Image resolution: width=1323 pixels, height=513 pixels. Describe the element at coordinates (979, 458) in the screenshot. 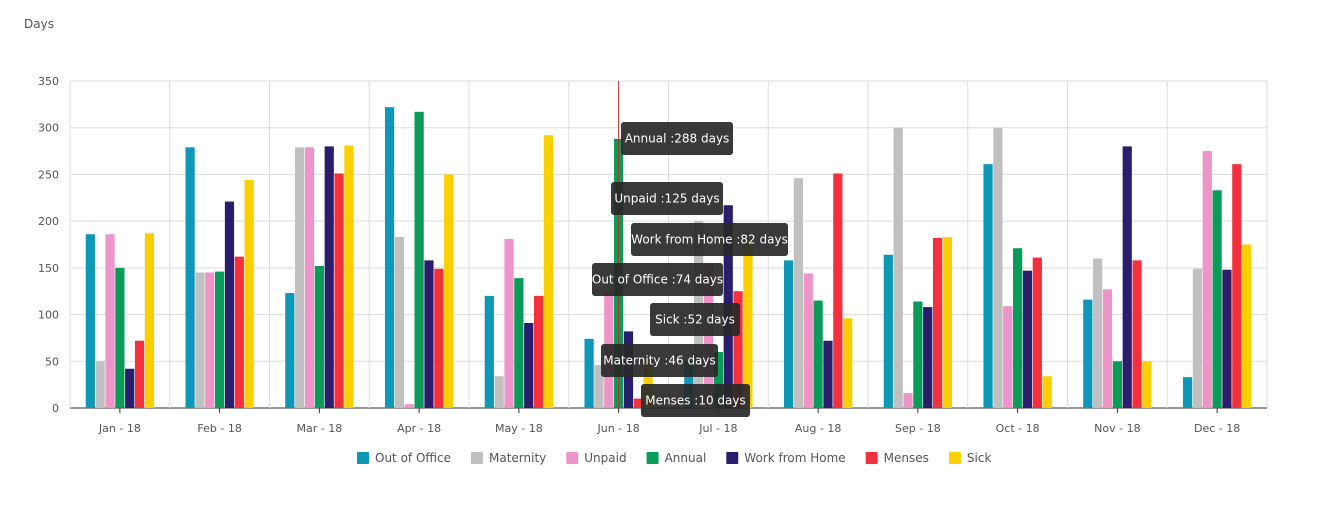

I see `legend-label: Sick` at that location.